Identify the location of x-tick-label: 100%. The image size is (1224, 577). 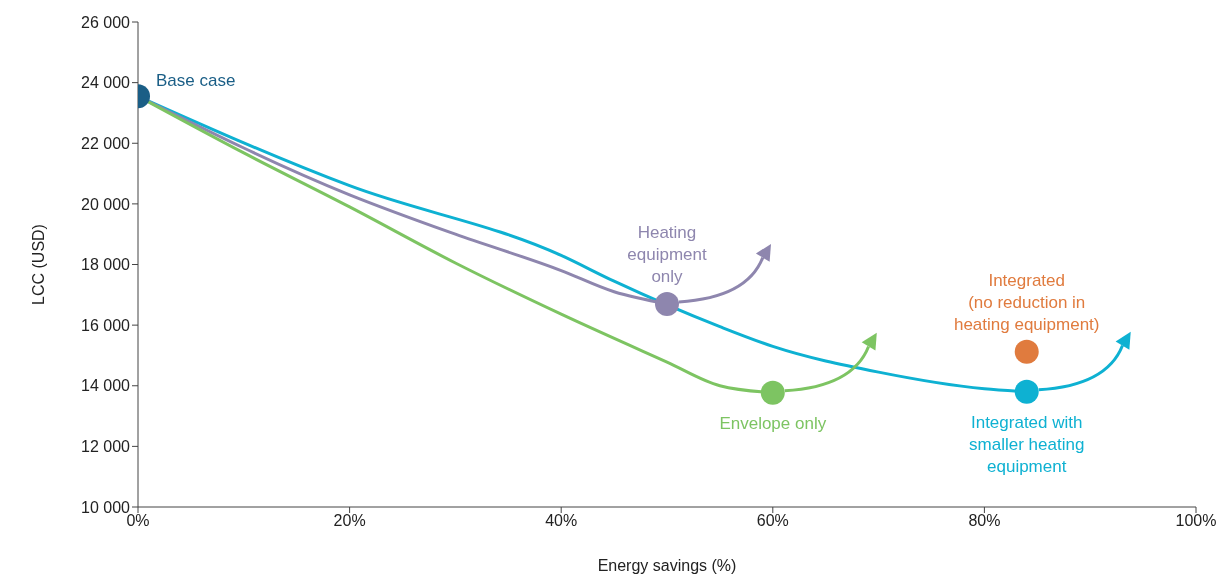
(1196, 521).